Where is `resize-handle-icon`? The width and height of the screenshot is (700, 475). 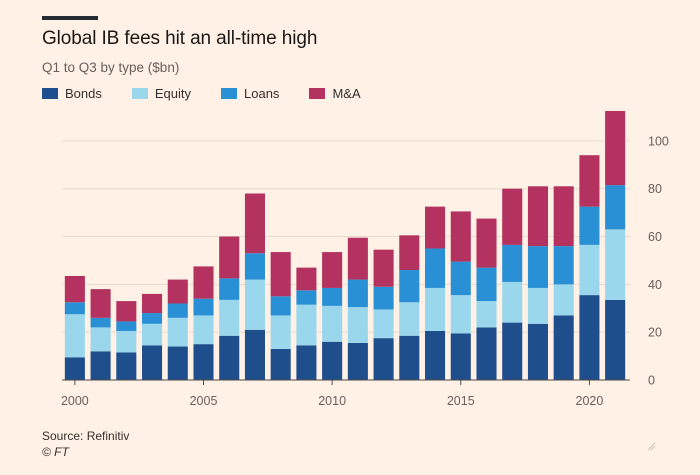 resize-handle-icon is located at coordinates (651, 446).